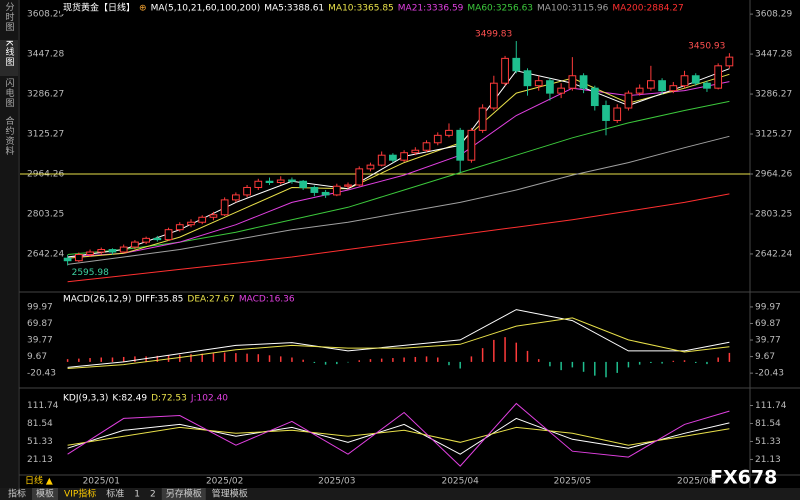 The height and width of the screenshot is (500, 800). I want to click on y-tick-label-left: 2803.25, so click(45, 214).